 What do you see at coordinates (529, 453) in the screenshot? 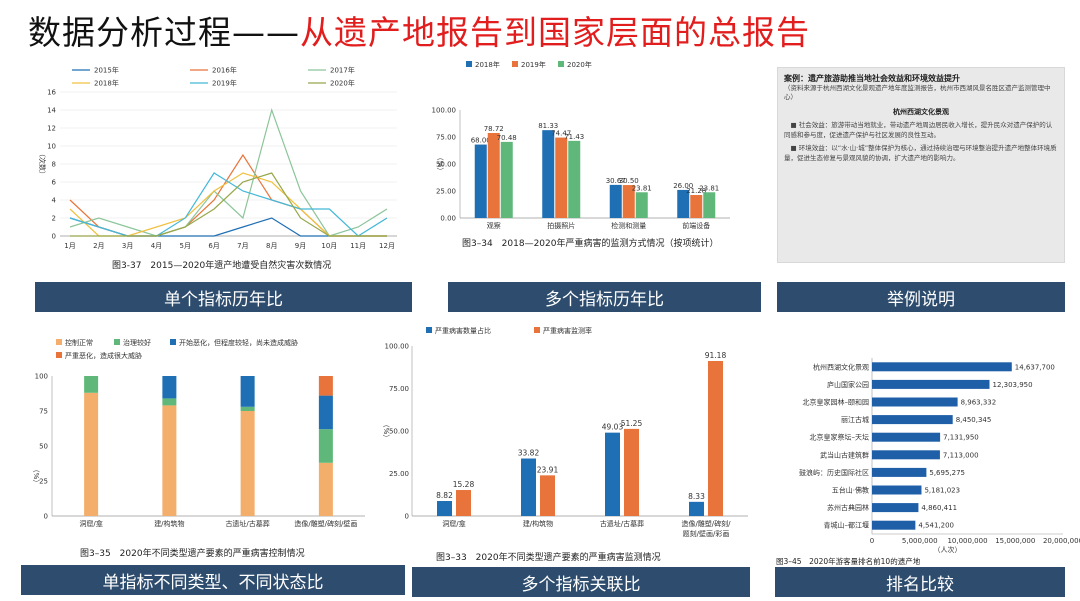
I see `data-label: 33.82` at bounding box center [529, 453].